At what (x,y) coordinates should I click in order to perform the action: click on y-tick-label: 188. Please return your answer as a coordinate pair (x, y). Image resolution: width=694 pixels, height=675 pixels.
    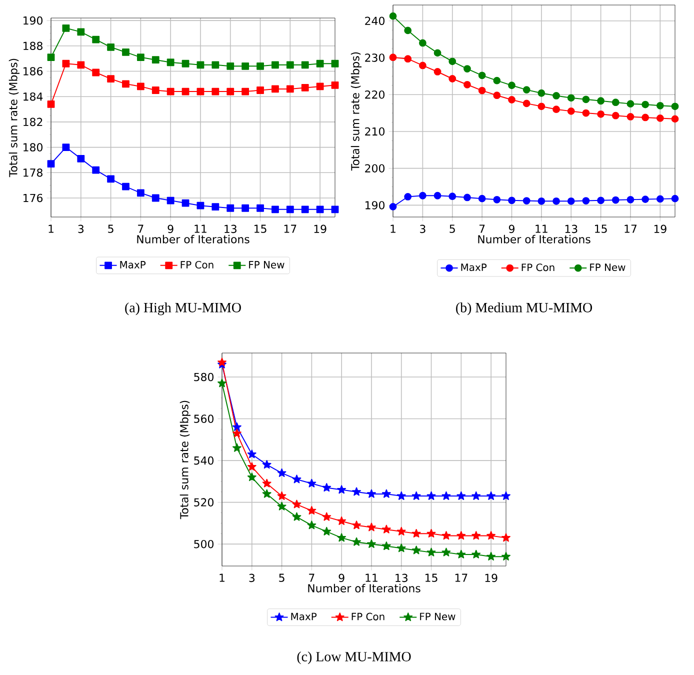
    Looking at the image, I should click on (33, 46).